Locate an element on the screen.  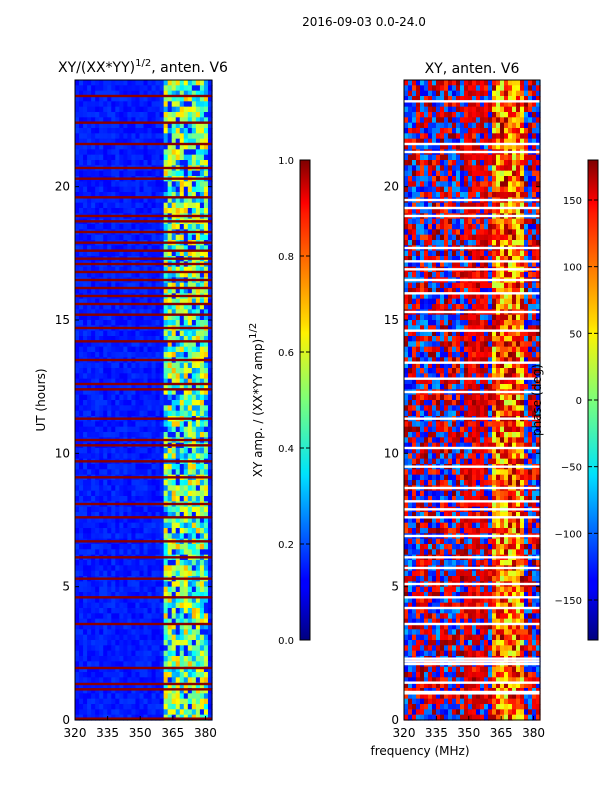
y-tick-label: 0 is located at coordinates (66, 720).